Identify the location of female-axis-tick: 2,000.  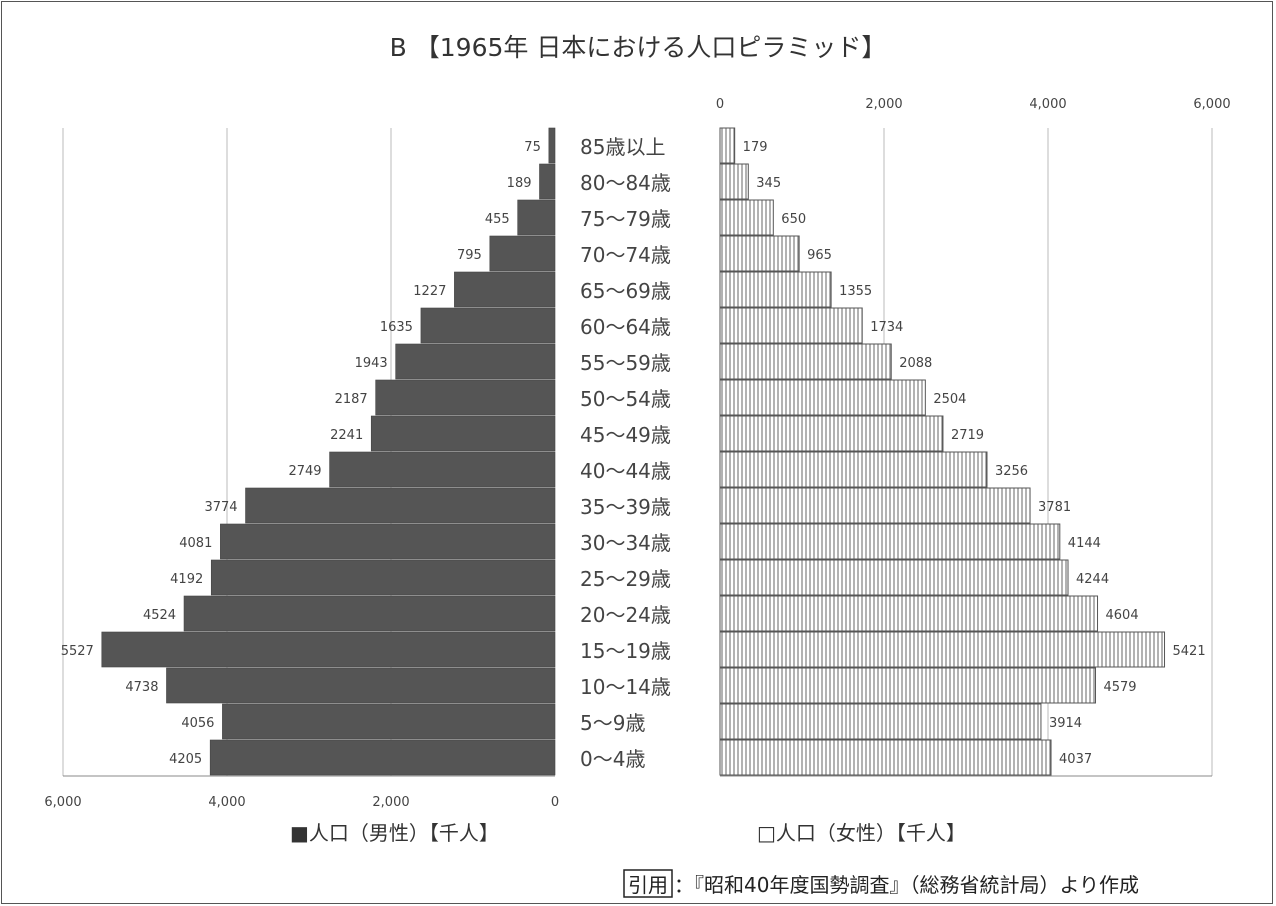
(883, 104).